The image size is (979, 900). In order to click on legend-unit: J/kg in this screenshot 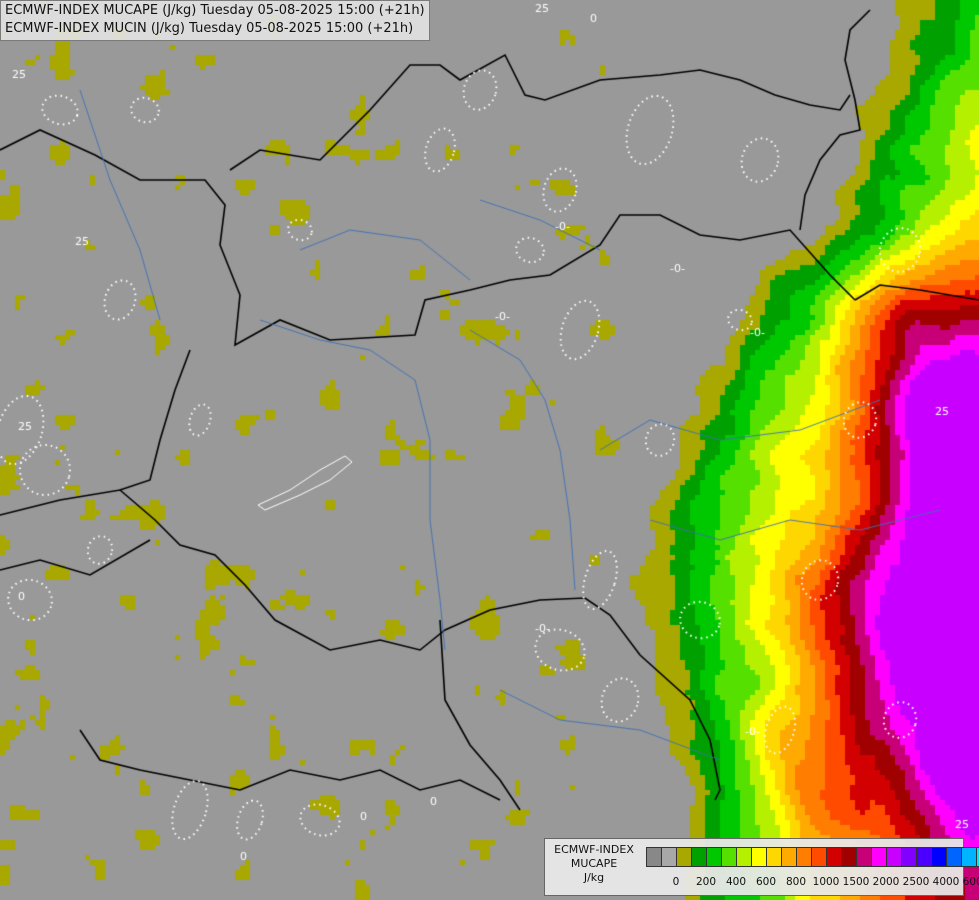, I will do `click(594, 877)`.